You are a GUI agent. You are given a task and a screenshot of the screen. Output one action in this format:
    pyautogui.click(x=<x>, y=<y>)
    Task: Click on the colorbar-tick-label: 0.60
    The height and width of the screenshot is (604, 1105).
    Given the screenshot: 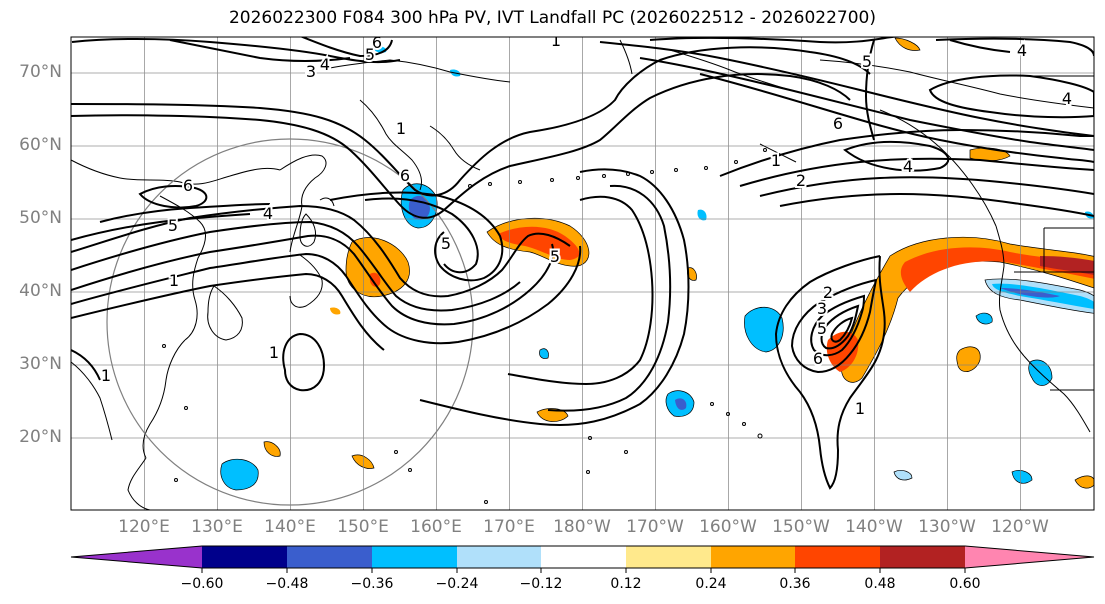 What is the action you would take?
    pyautogui.click(x=965, y=584)
    